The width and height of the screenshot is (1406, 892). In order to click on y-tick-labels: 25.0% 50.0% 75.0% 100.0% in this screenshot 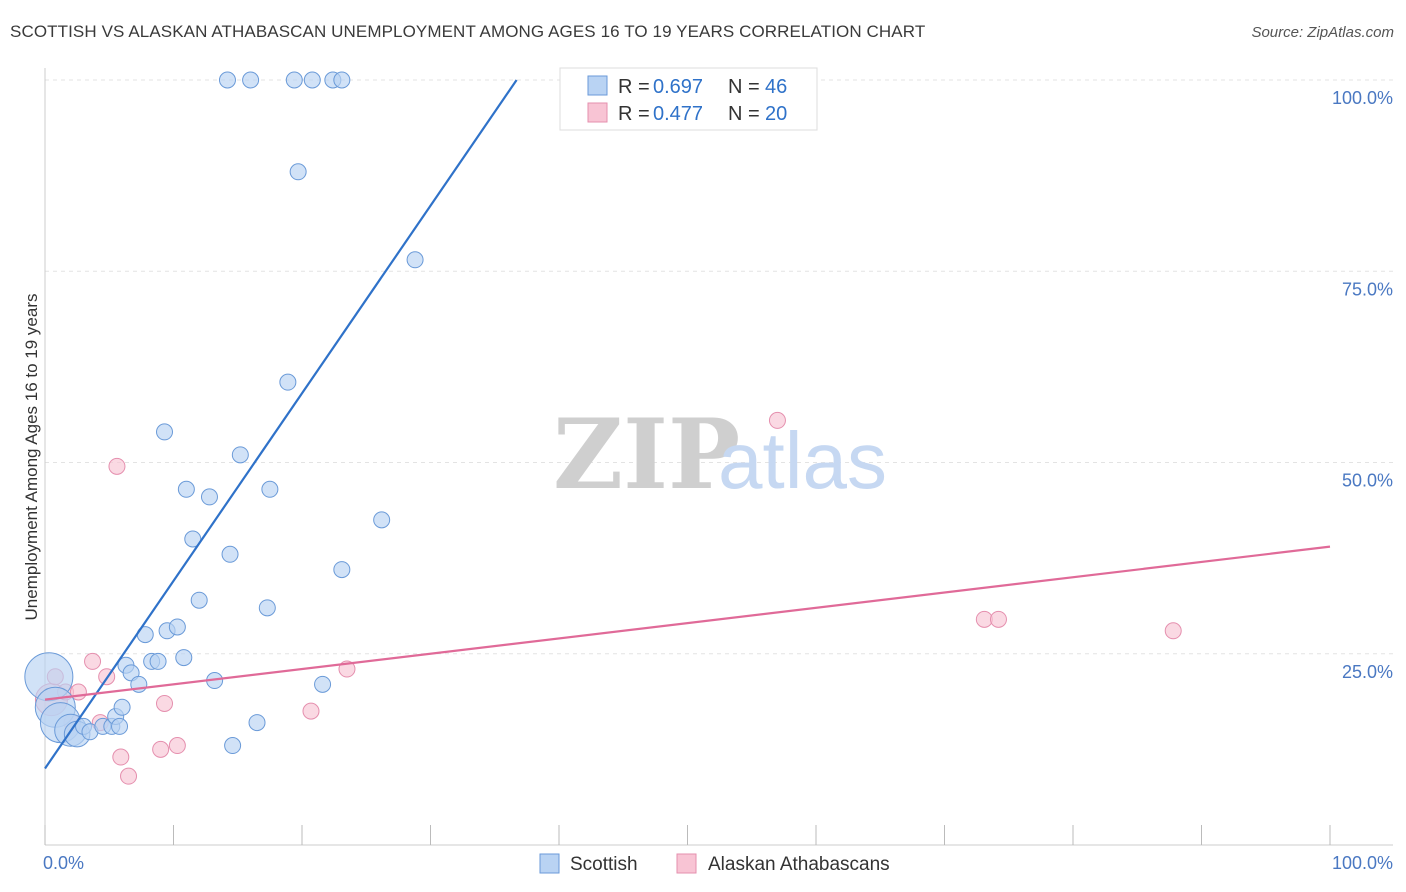, I will do `click(1362, 385)`.